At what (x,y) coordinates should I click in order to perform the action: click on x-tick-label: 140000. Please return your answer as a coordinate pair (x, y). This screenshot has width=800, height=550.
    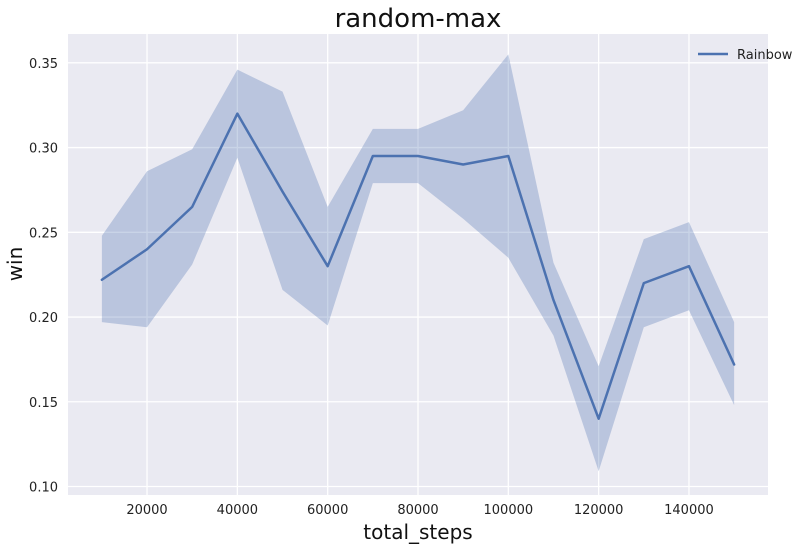
    Looking at the image, I should click on (689, 510).